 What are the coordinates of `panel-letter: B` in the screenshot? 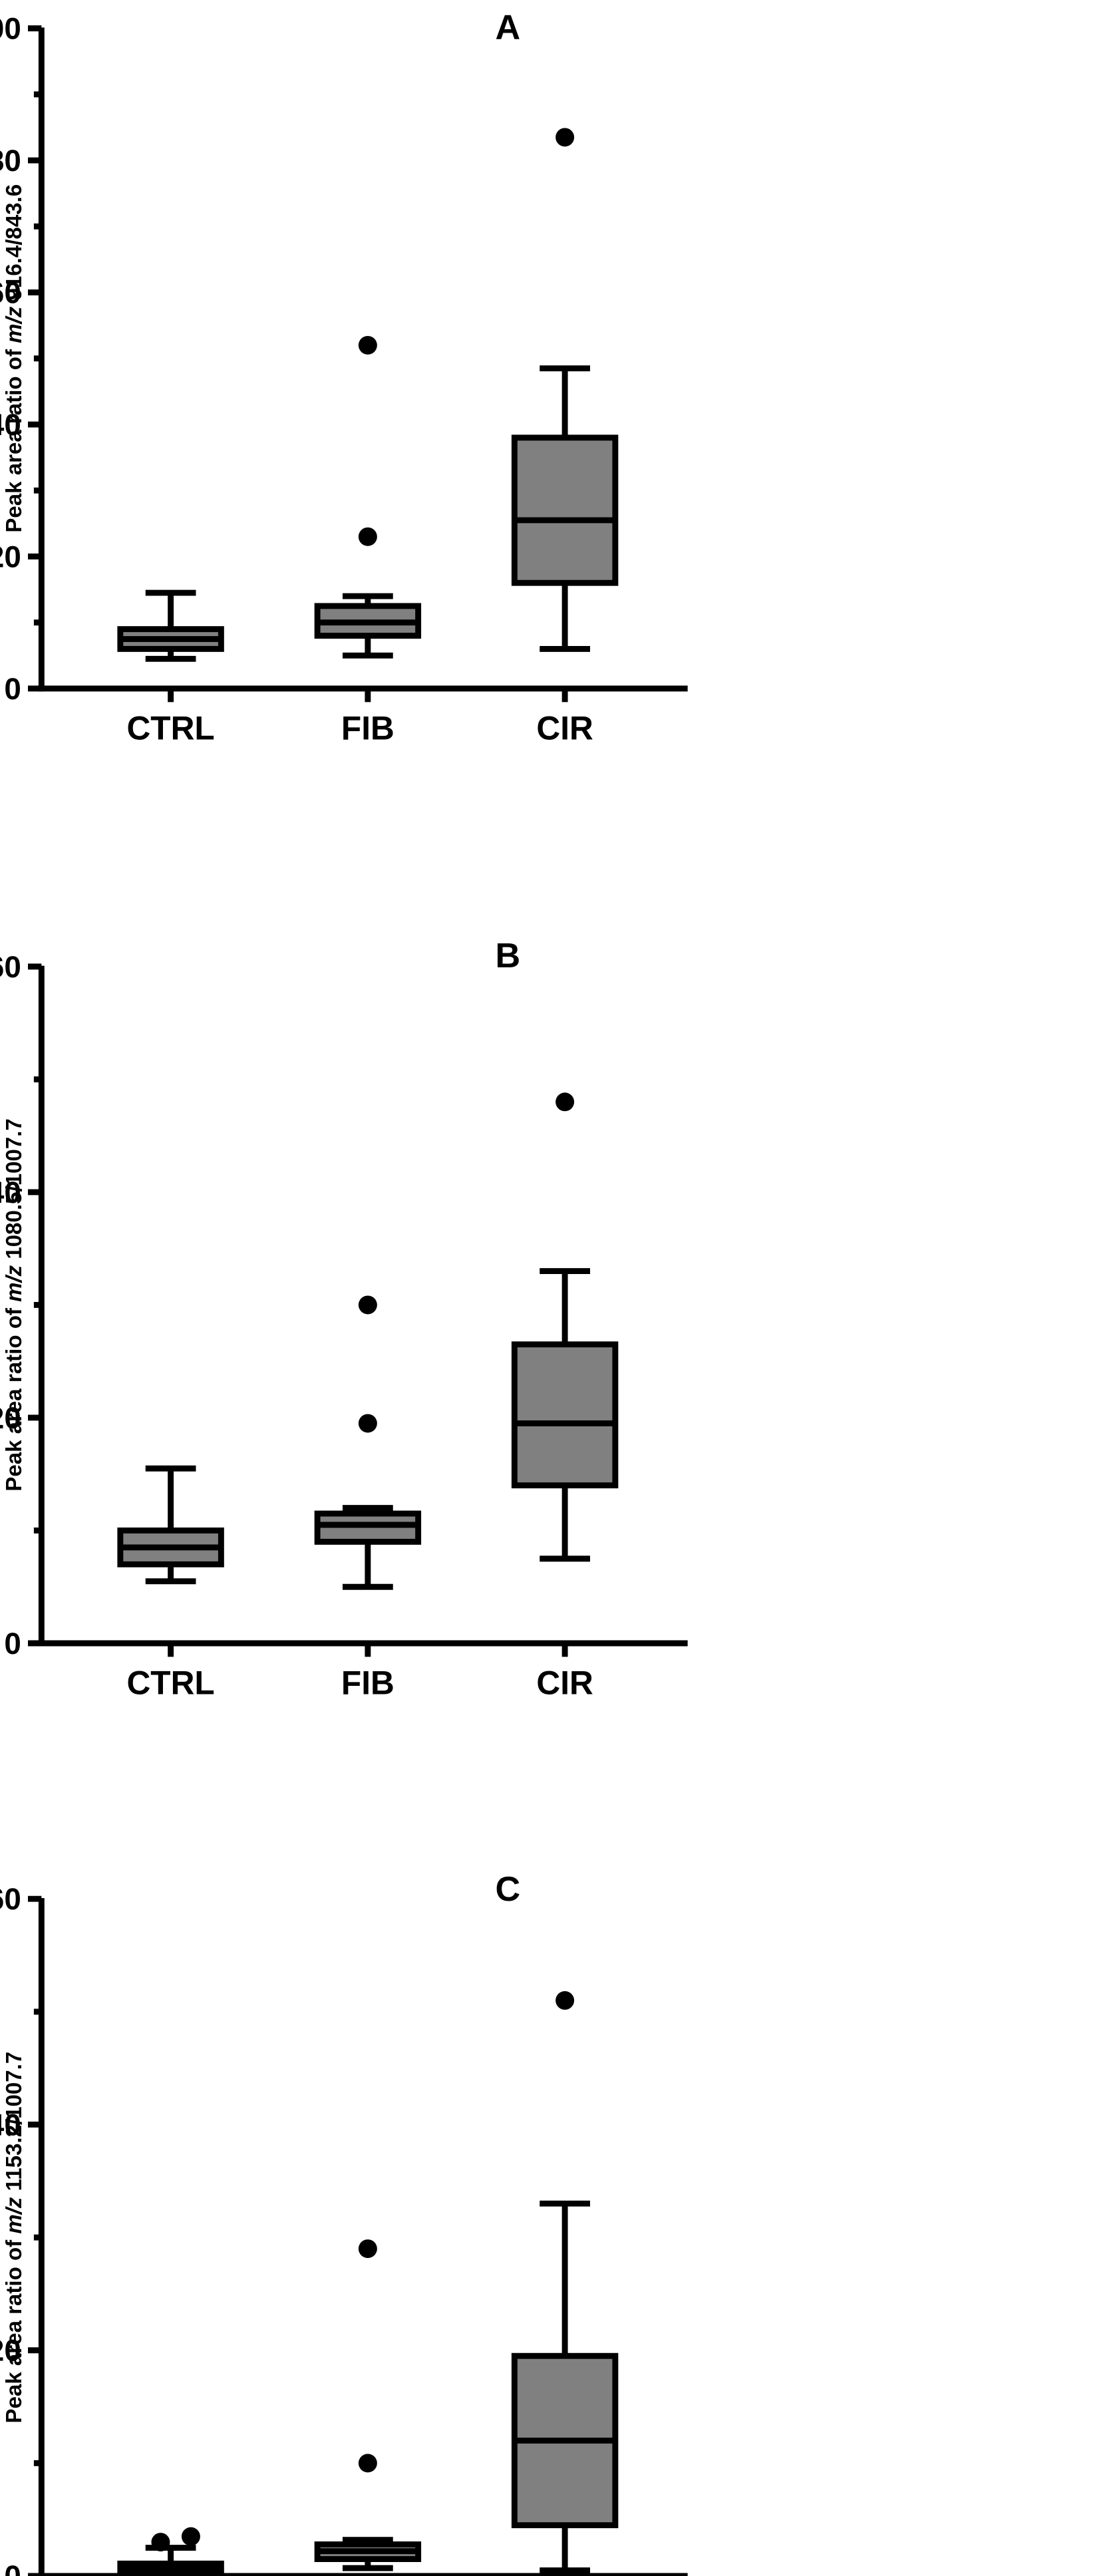 It's located at (507, 956).